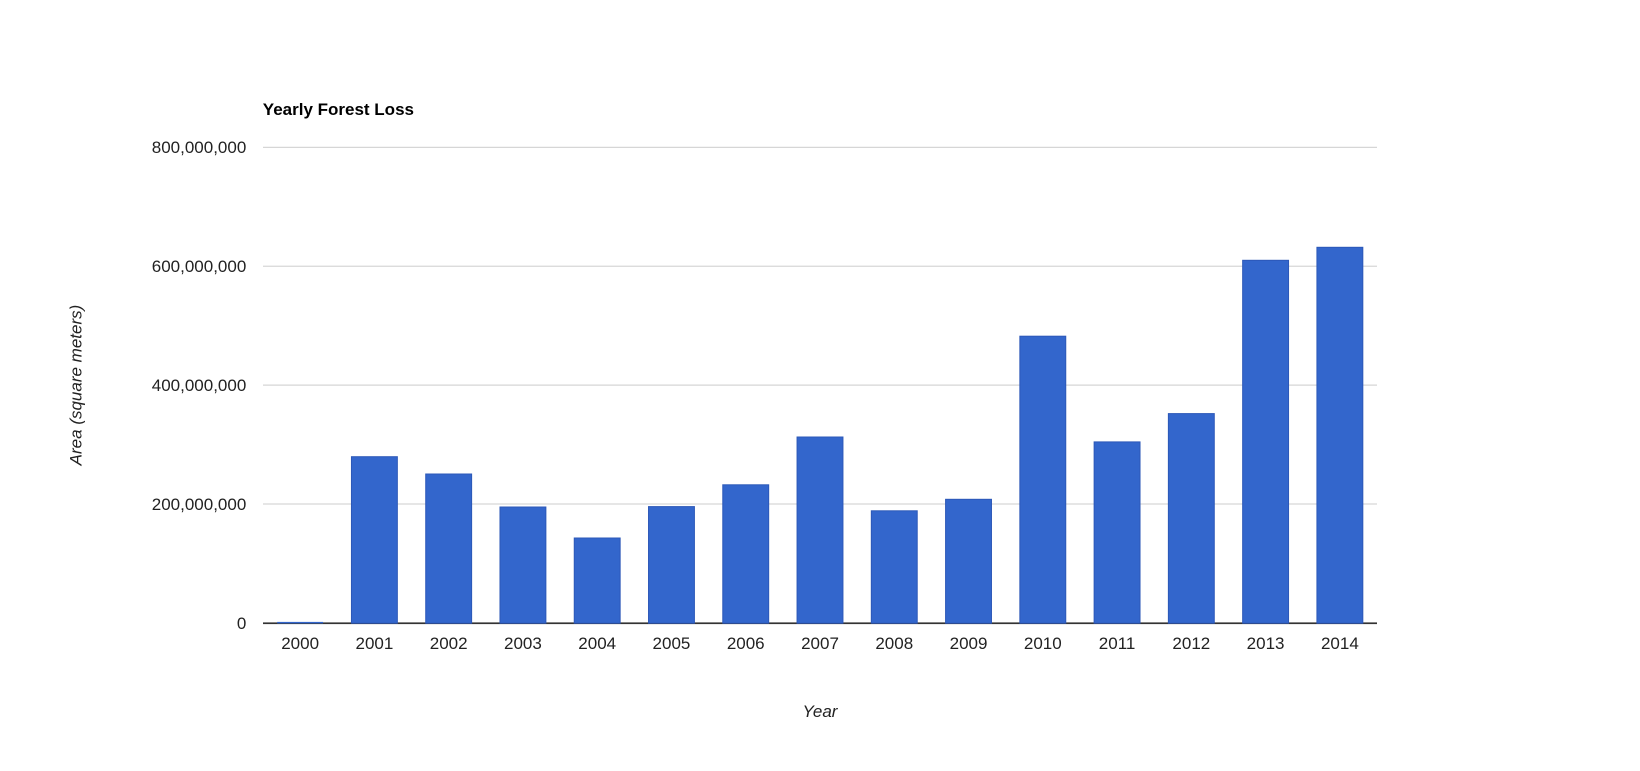 The height and width of the screenshot is (771, 1640). Describe the element at coordinates (597, 643) in the screenshot. I see `svg-text: 2004` at that location.